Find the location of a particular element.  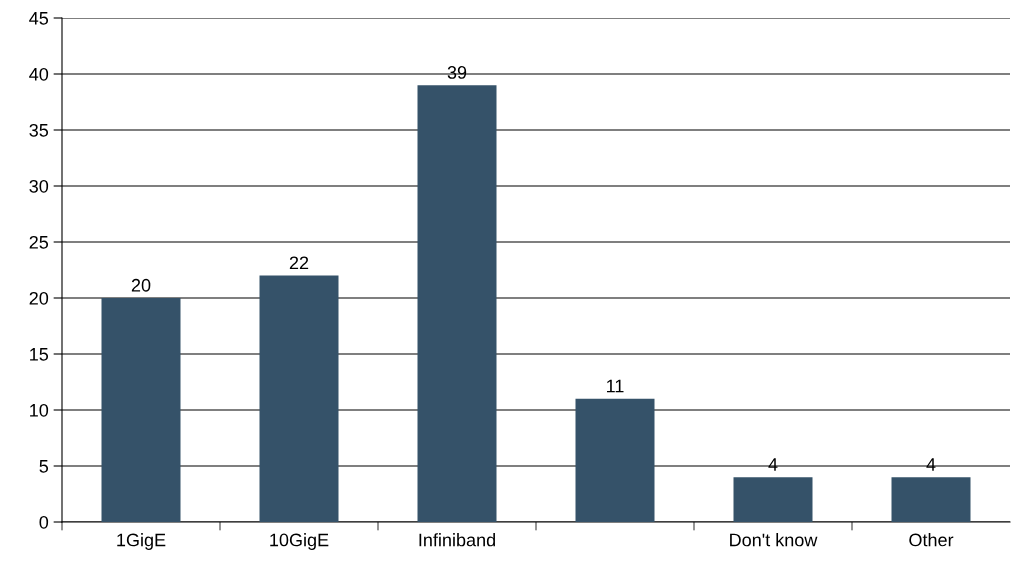

x-tick-label: 1GigE is located at coordinates (141, 541).